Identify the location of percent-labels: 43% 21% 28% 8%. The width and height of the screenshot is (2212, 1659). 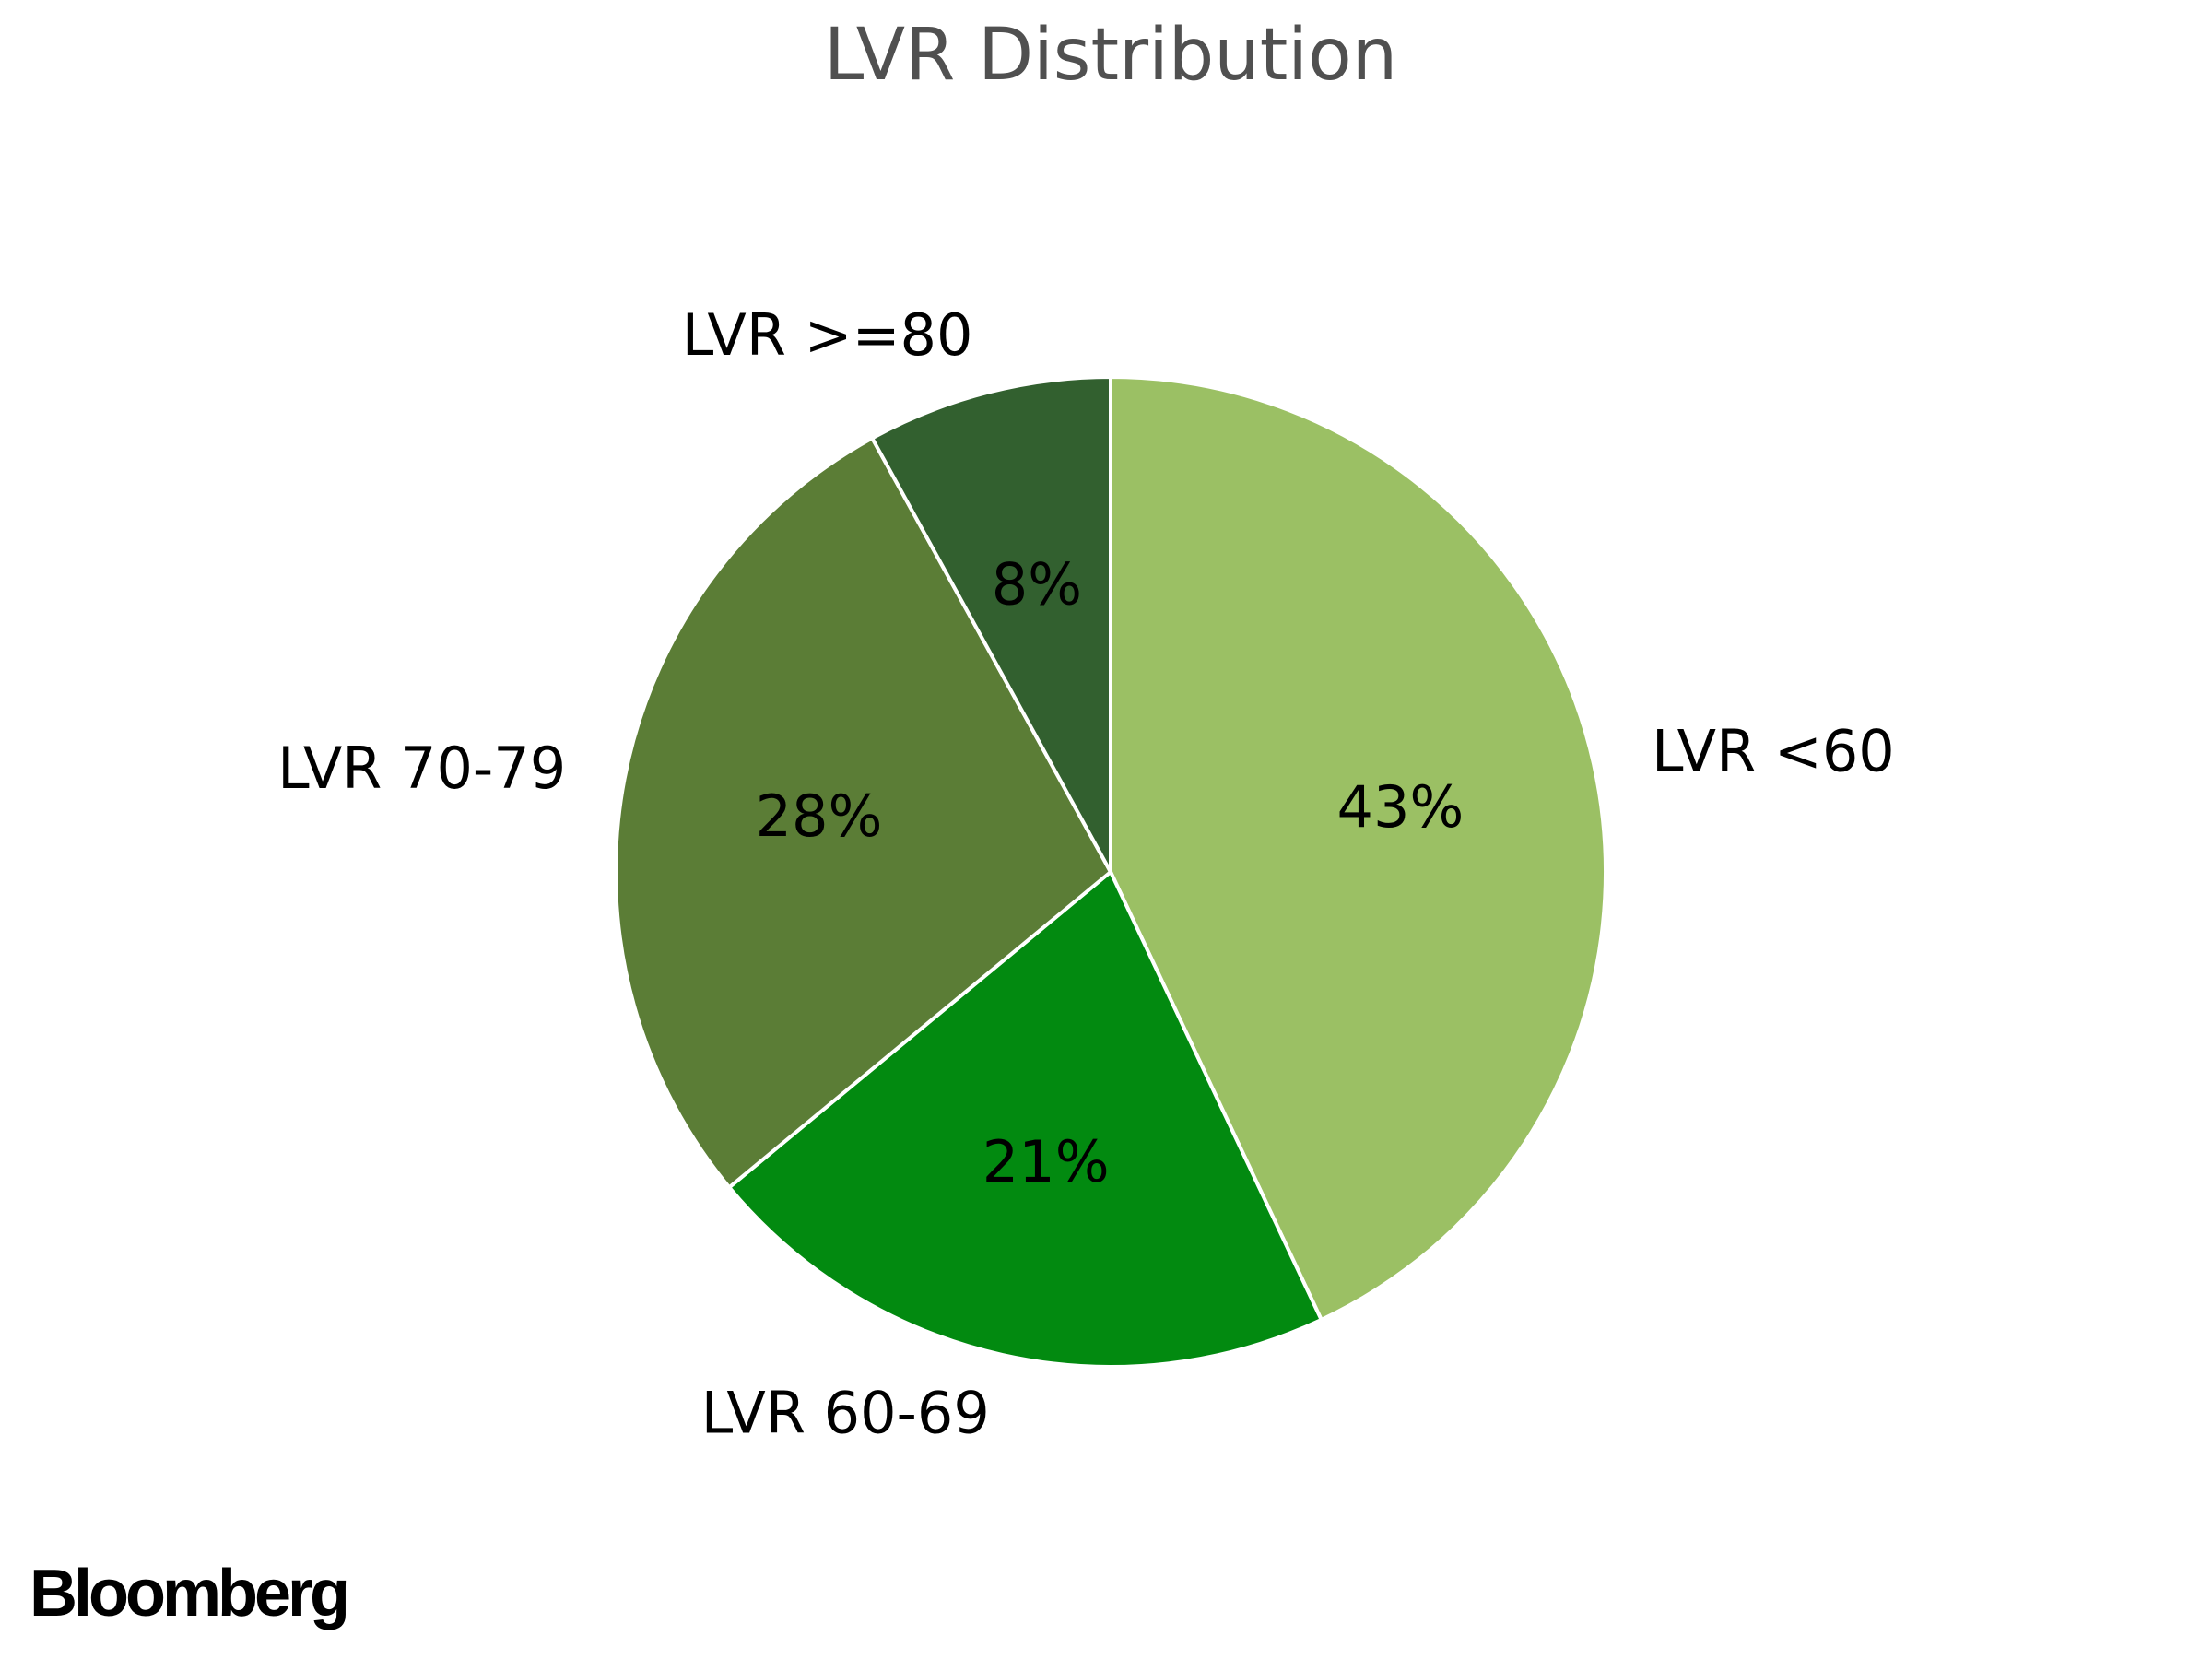
(1110, 872).